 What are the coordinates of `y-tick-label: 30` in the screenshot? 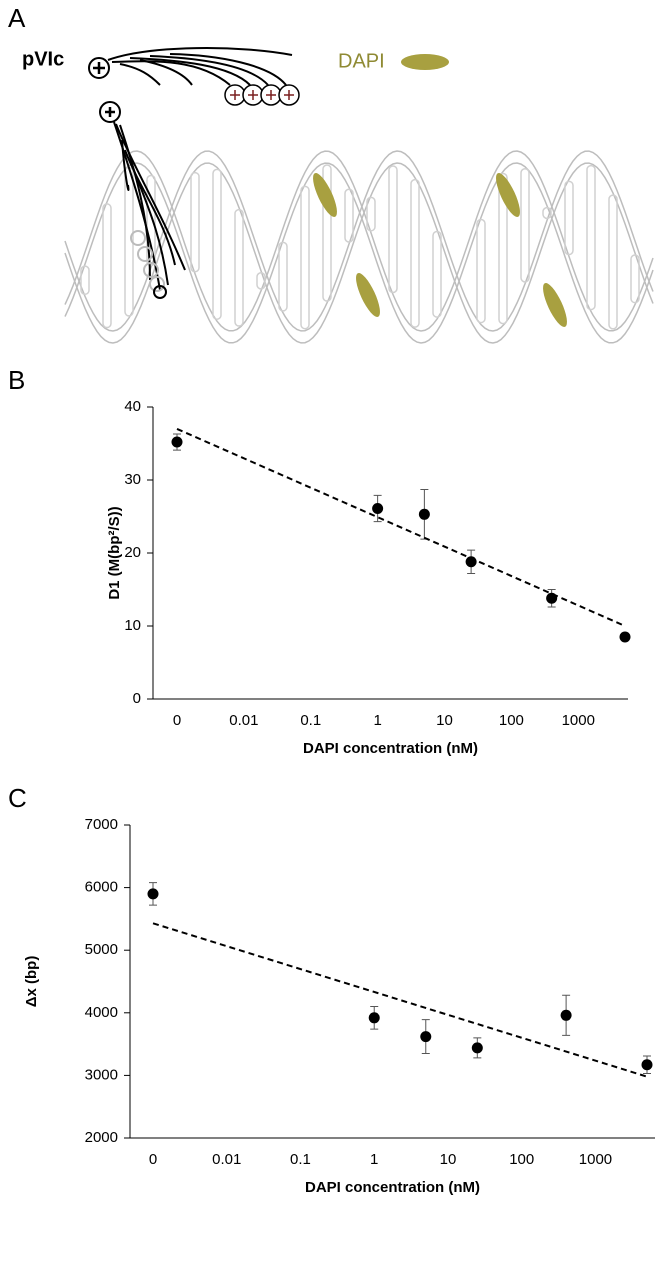 It's located at (132, 479).